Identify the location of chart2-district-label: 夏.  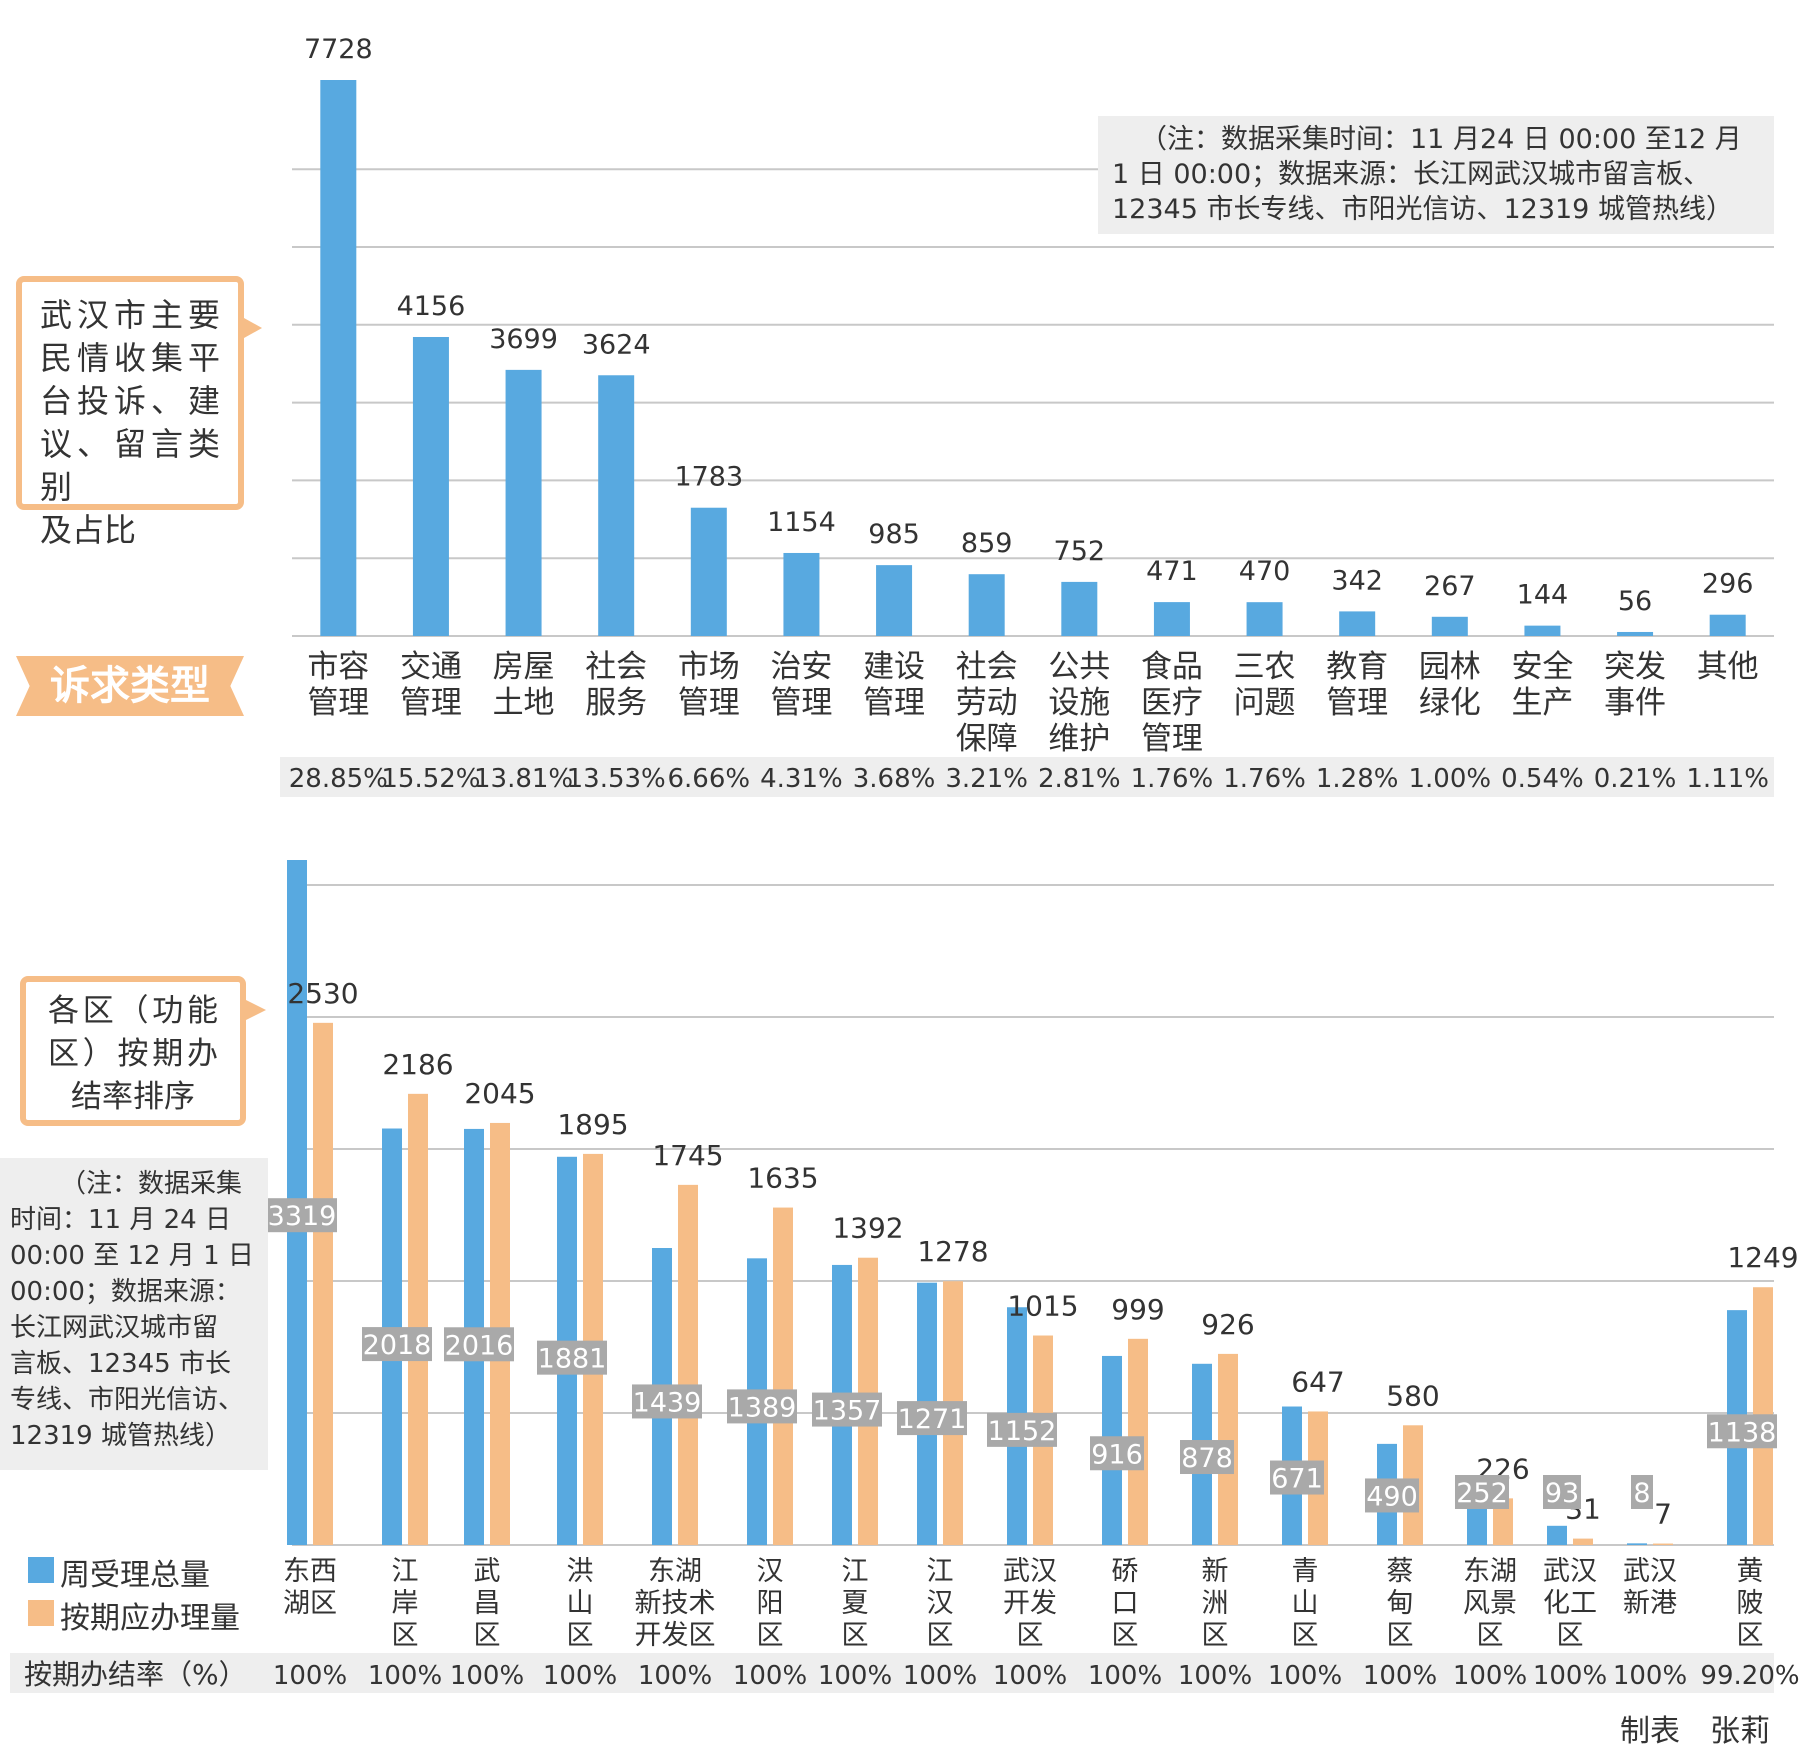
(855, 1603).